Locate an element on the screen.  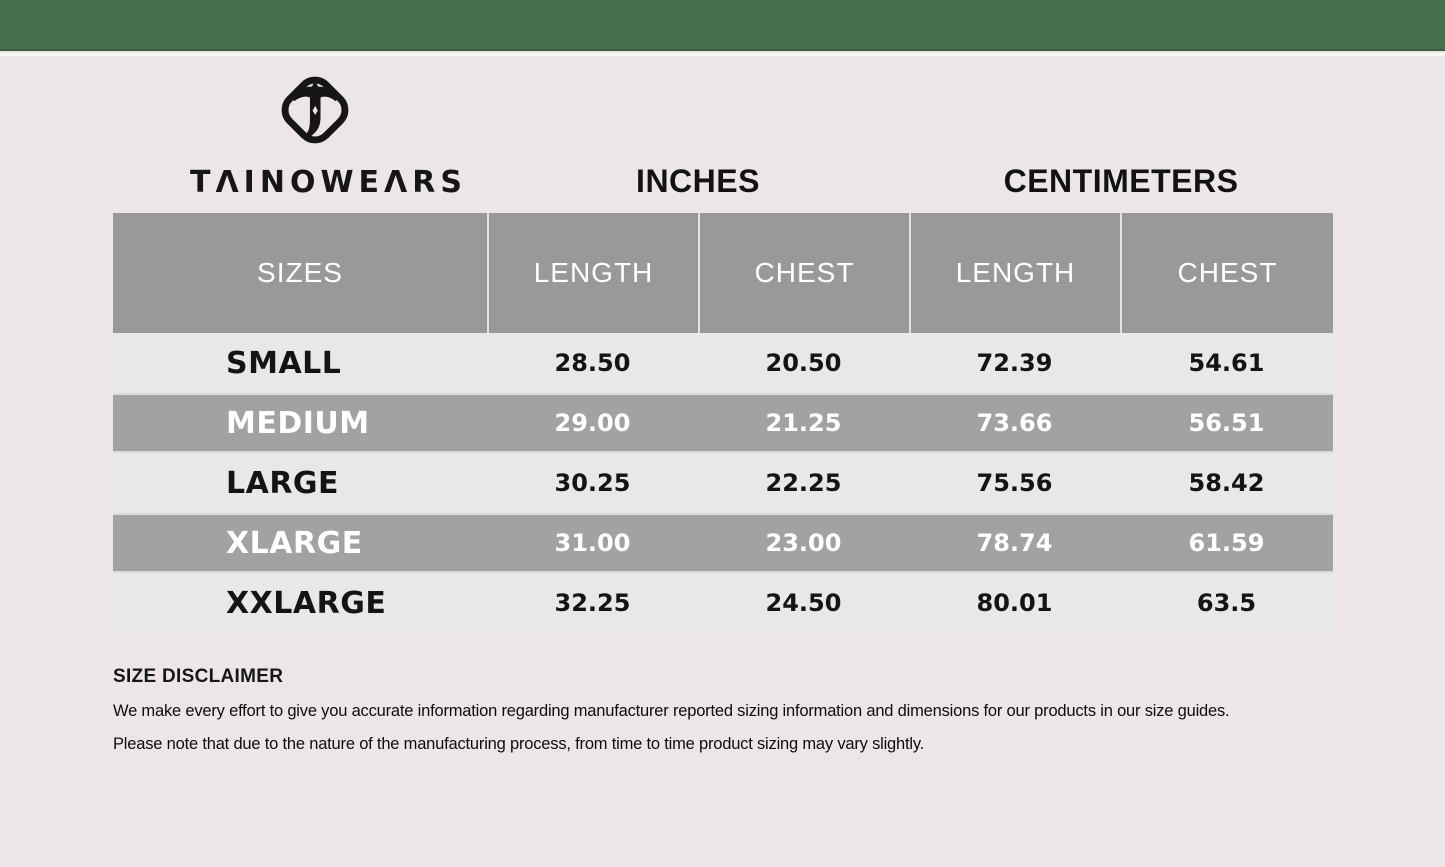
length-inches-cell: 29.00 is located at coordinates (592, 423).